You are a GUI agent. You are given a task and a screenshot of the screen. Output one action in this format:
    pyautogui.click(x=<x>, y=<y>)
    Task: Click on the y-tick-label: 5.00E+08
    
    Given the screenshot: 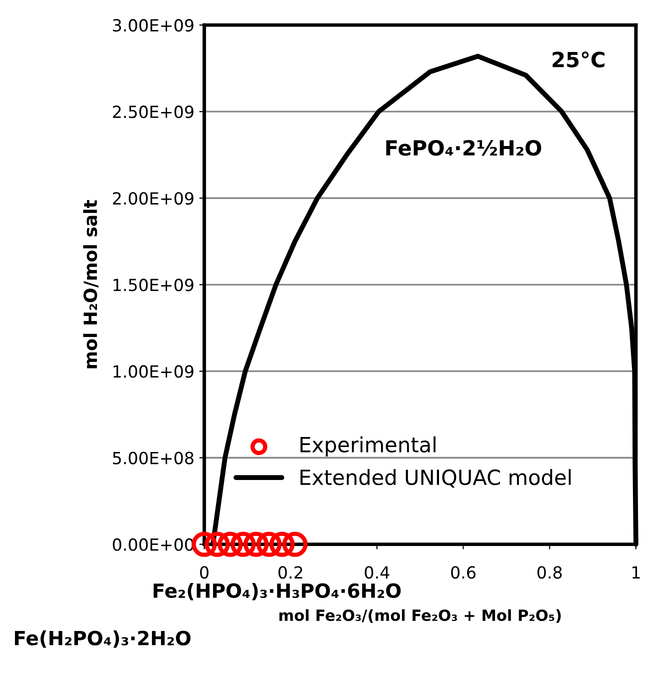 What is the action you would take?
    pyautogui.click(x=153, y=458)
    